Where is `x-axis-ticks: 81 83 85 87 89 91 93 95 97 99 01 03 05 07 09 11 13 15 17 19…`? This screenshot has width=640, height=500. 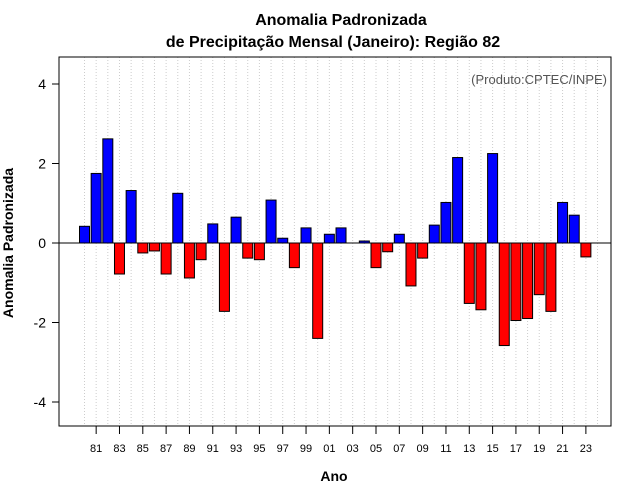
x-axis-ticks: 81 83 85 87 89 91 93 95 97 99 01 03 05 07 09 11 13 15 17 19… is located at coordinates (341, 440).